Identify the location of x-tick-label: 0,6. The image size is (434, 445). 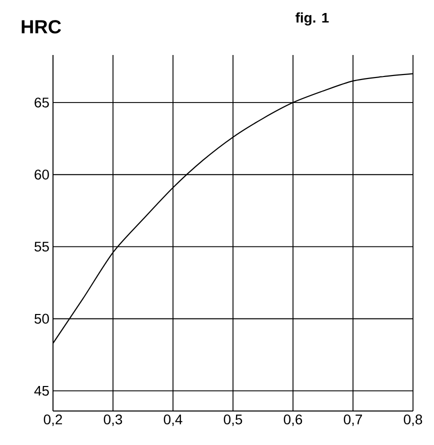
(293, 420).